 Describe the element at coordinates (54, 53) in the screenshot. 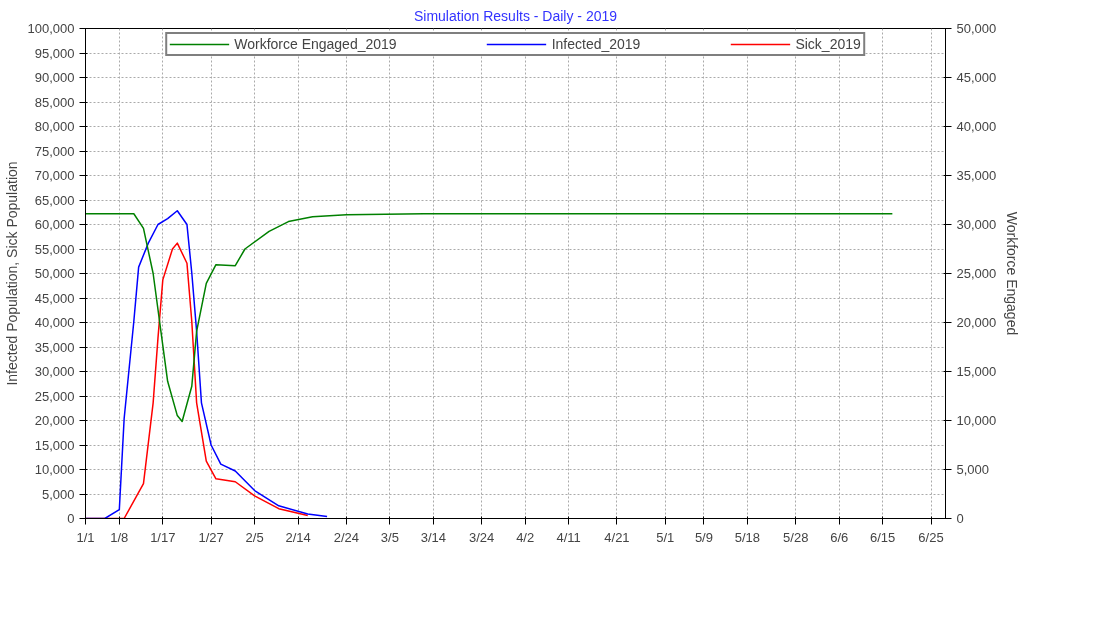

I see `y-tick-label: 95,000` at that location.